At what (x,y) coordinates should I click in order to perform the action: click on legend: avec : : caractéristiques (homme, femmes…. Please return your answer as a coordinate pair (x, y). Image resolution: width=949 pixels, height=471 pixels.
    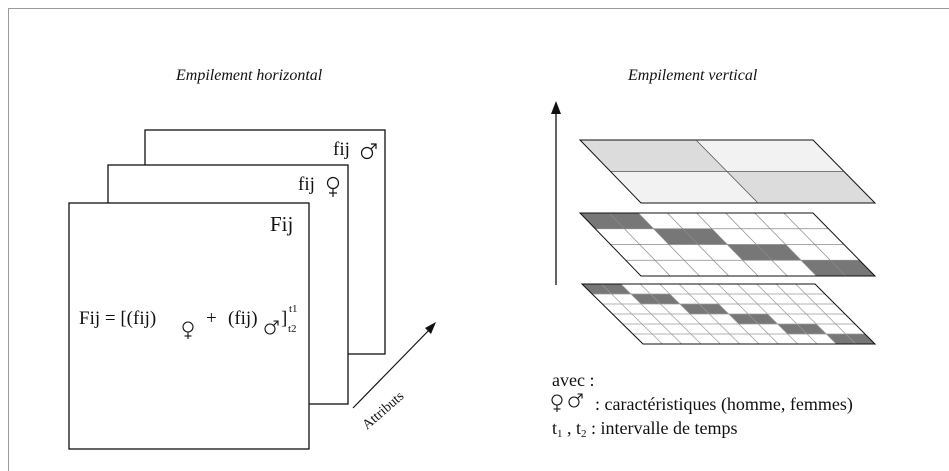
    Looking at the image, I should click on (702, 405).